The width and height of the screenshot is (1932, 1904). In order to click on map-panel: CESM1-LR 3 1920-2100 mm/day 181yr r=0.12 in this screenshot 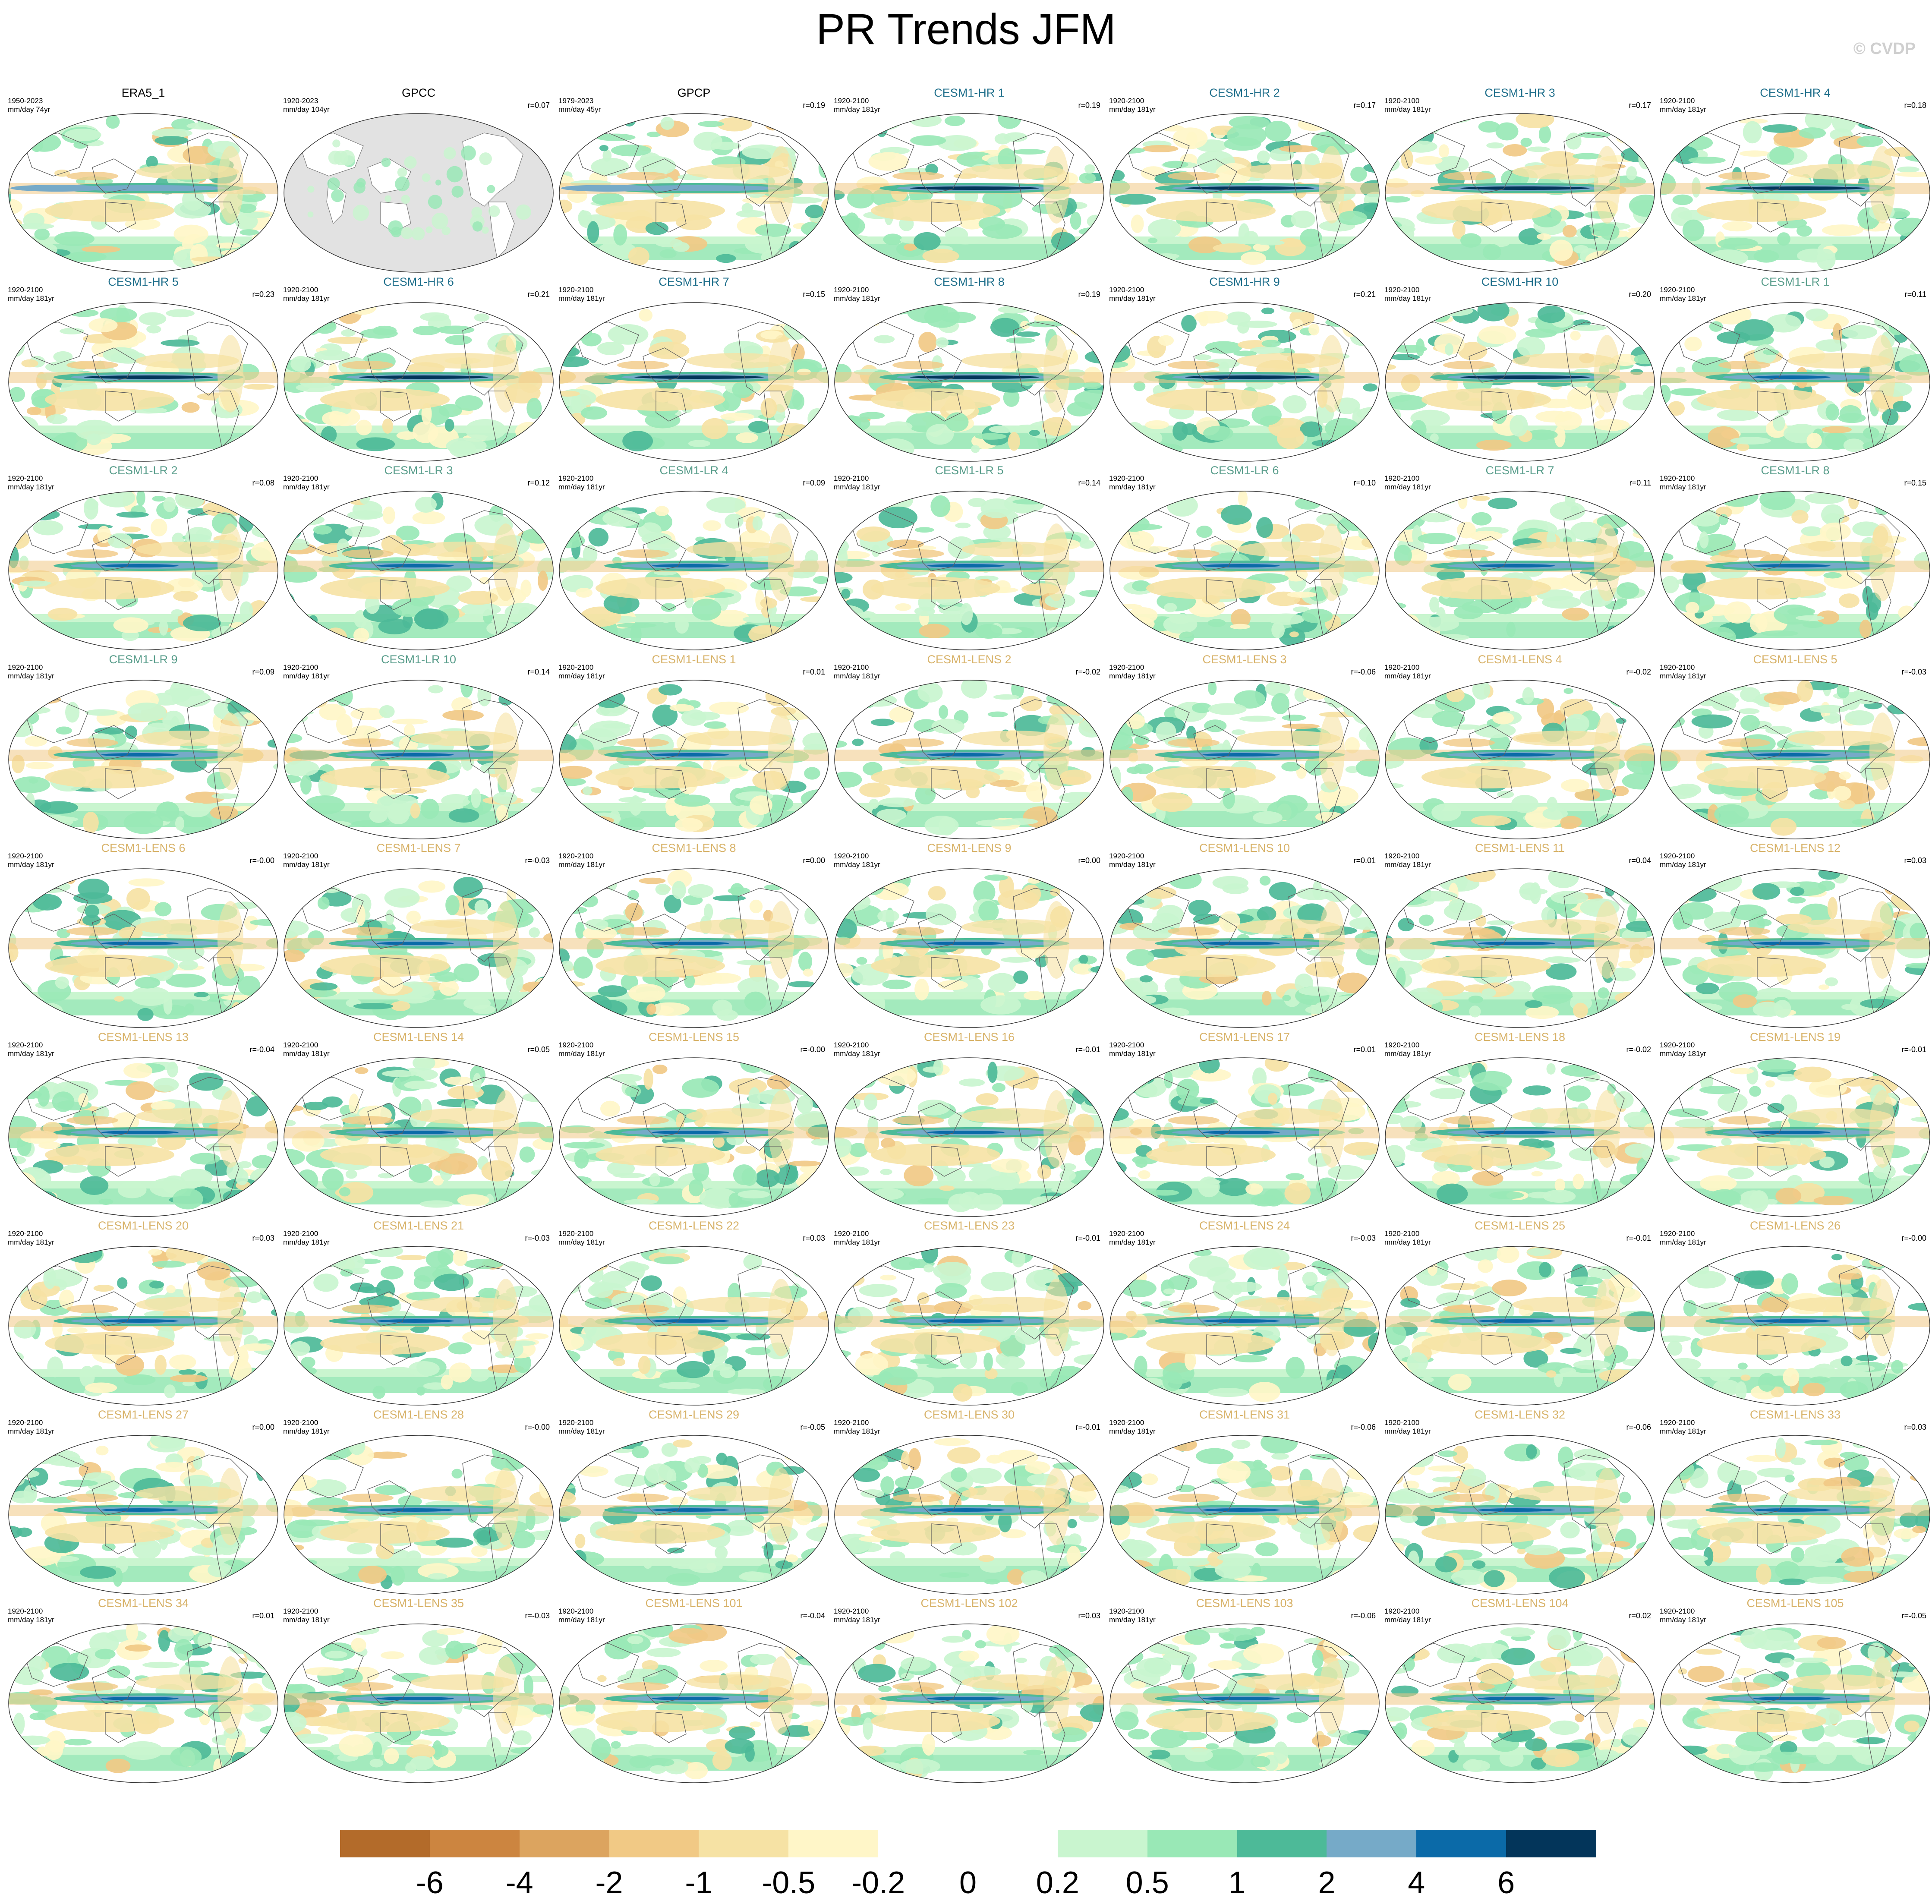, I will do `click(418, 558)`.